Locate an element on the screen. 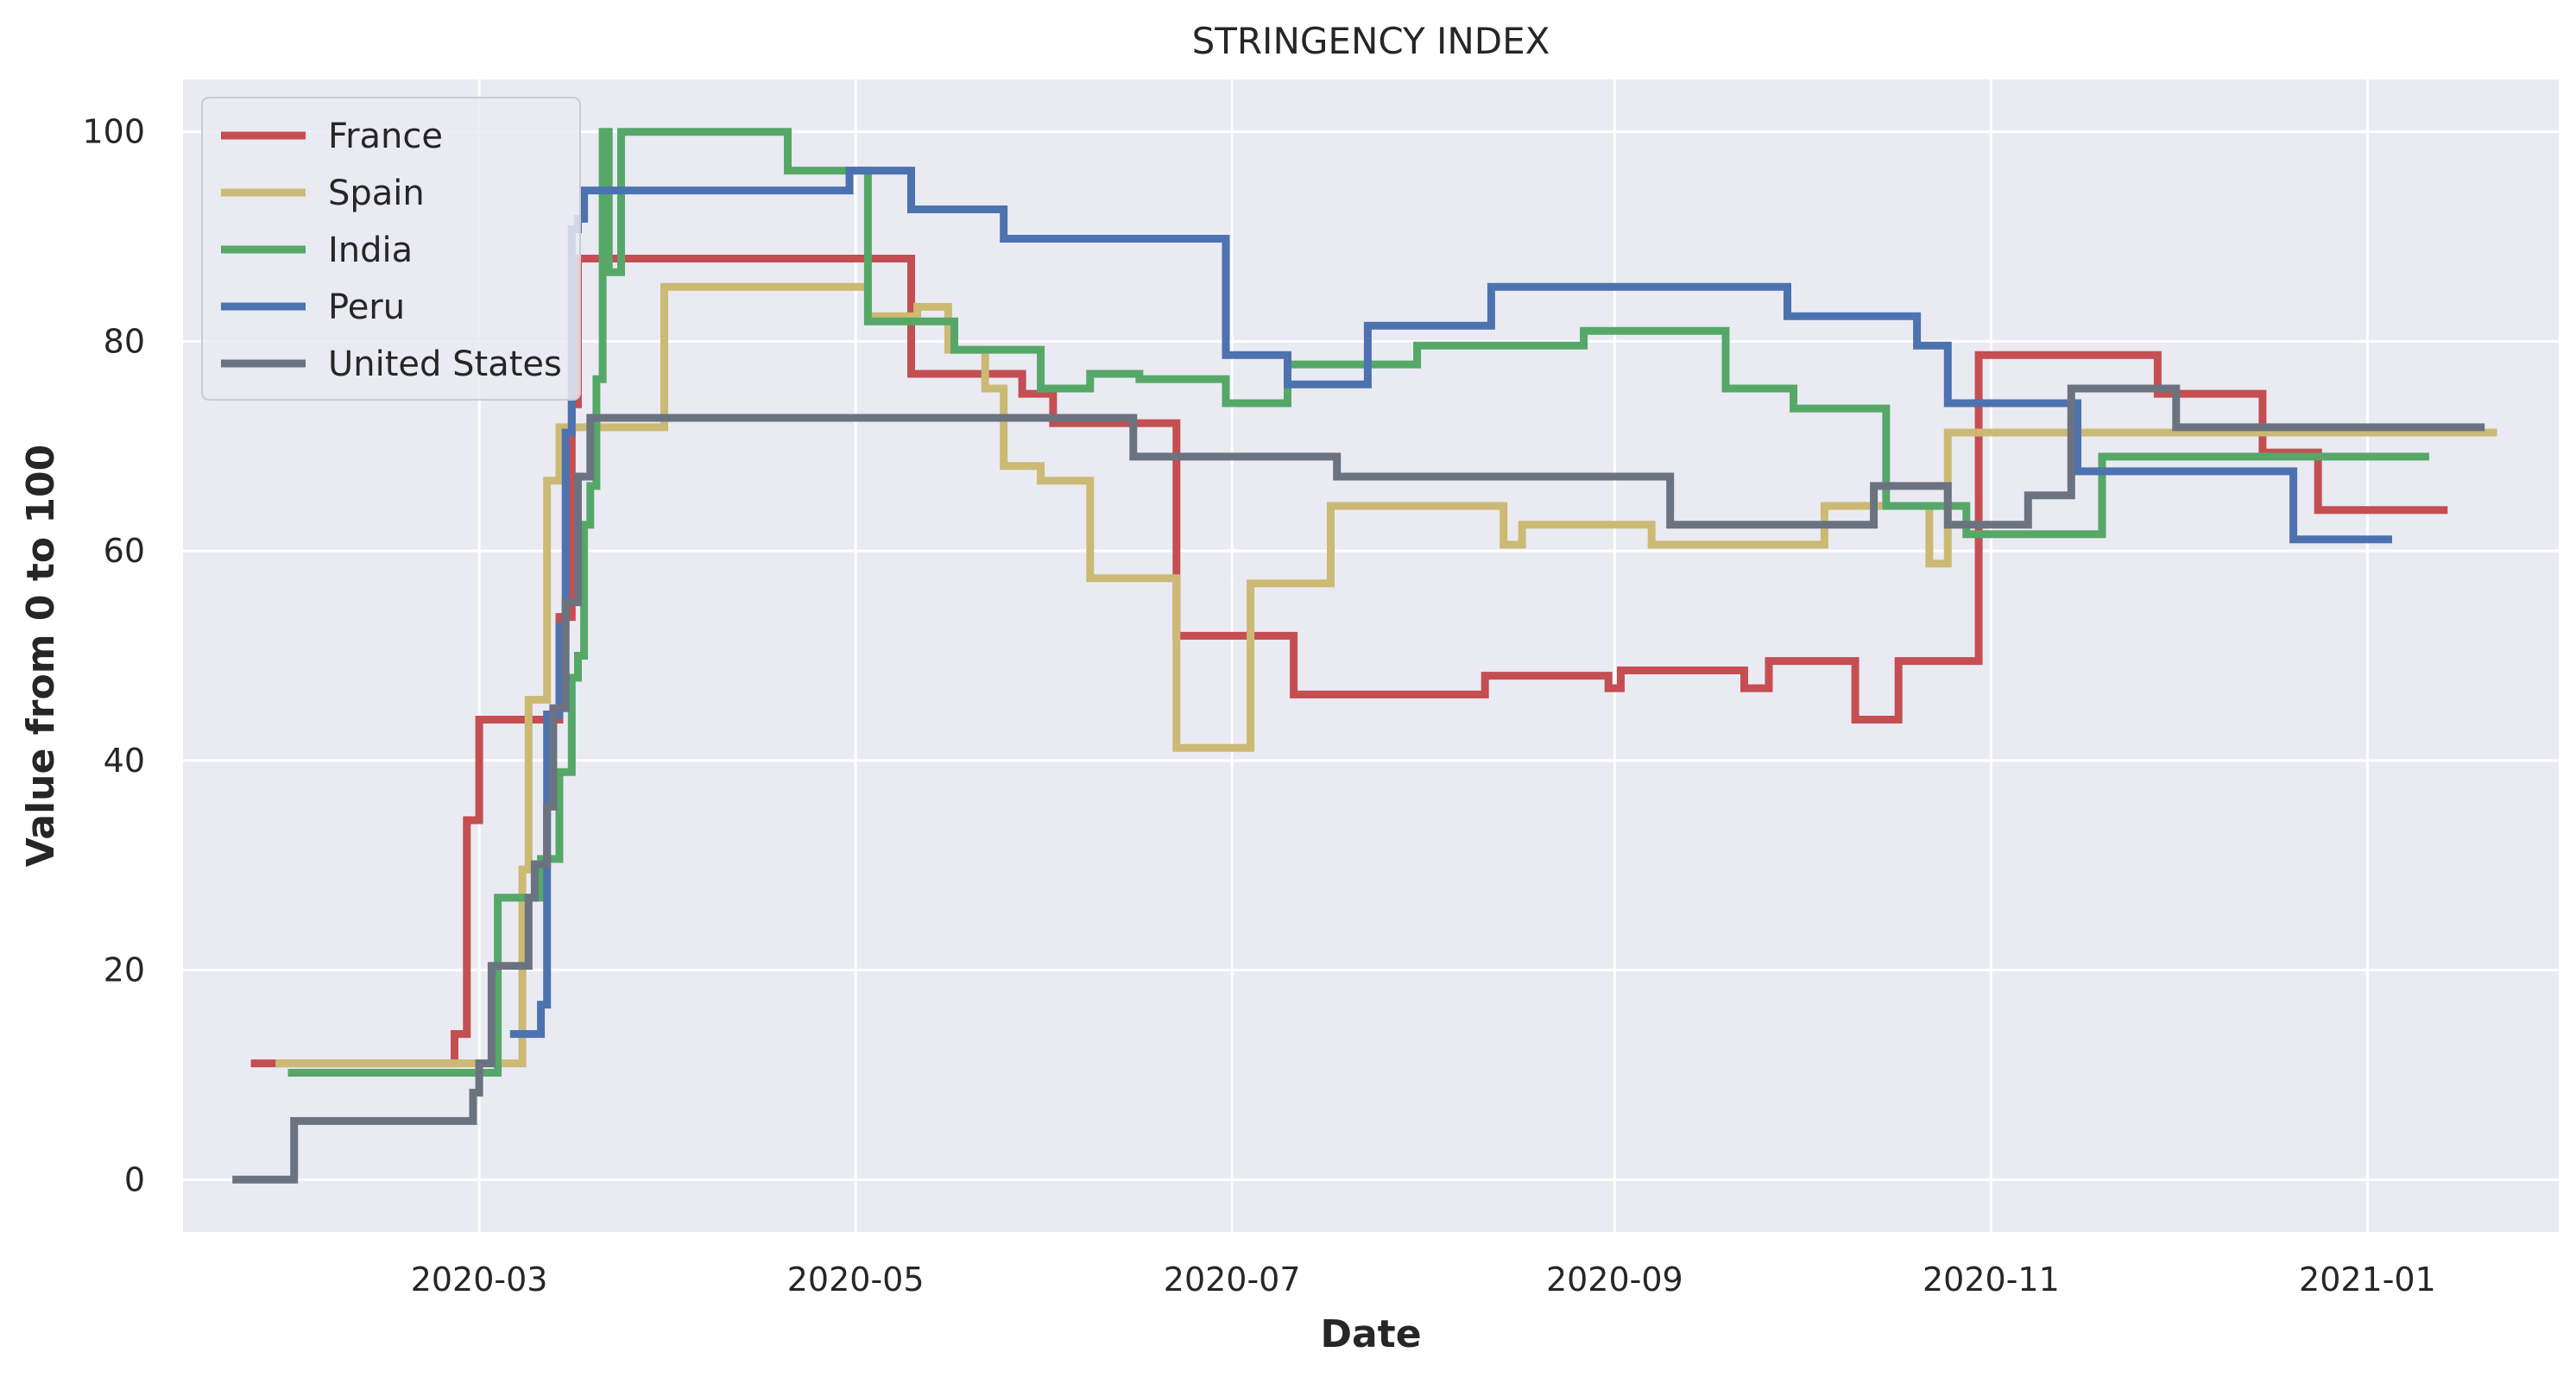 The width and height of the screenshot is (2576, 1384). y-tick-label: 20 is located at coordinates (124, 970).